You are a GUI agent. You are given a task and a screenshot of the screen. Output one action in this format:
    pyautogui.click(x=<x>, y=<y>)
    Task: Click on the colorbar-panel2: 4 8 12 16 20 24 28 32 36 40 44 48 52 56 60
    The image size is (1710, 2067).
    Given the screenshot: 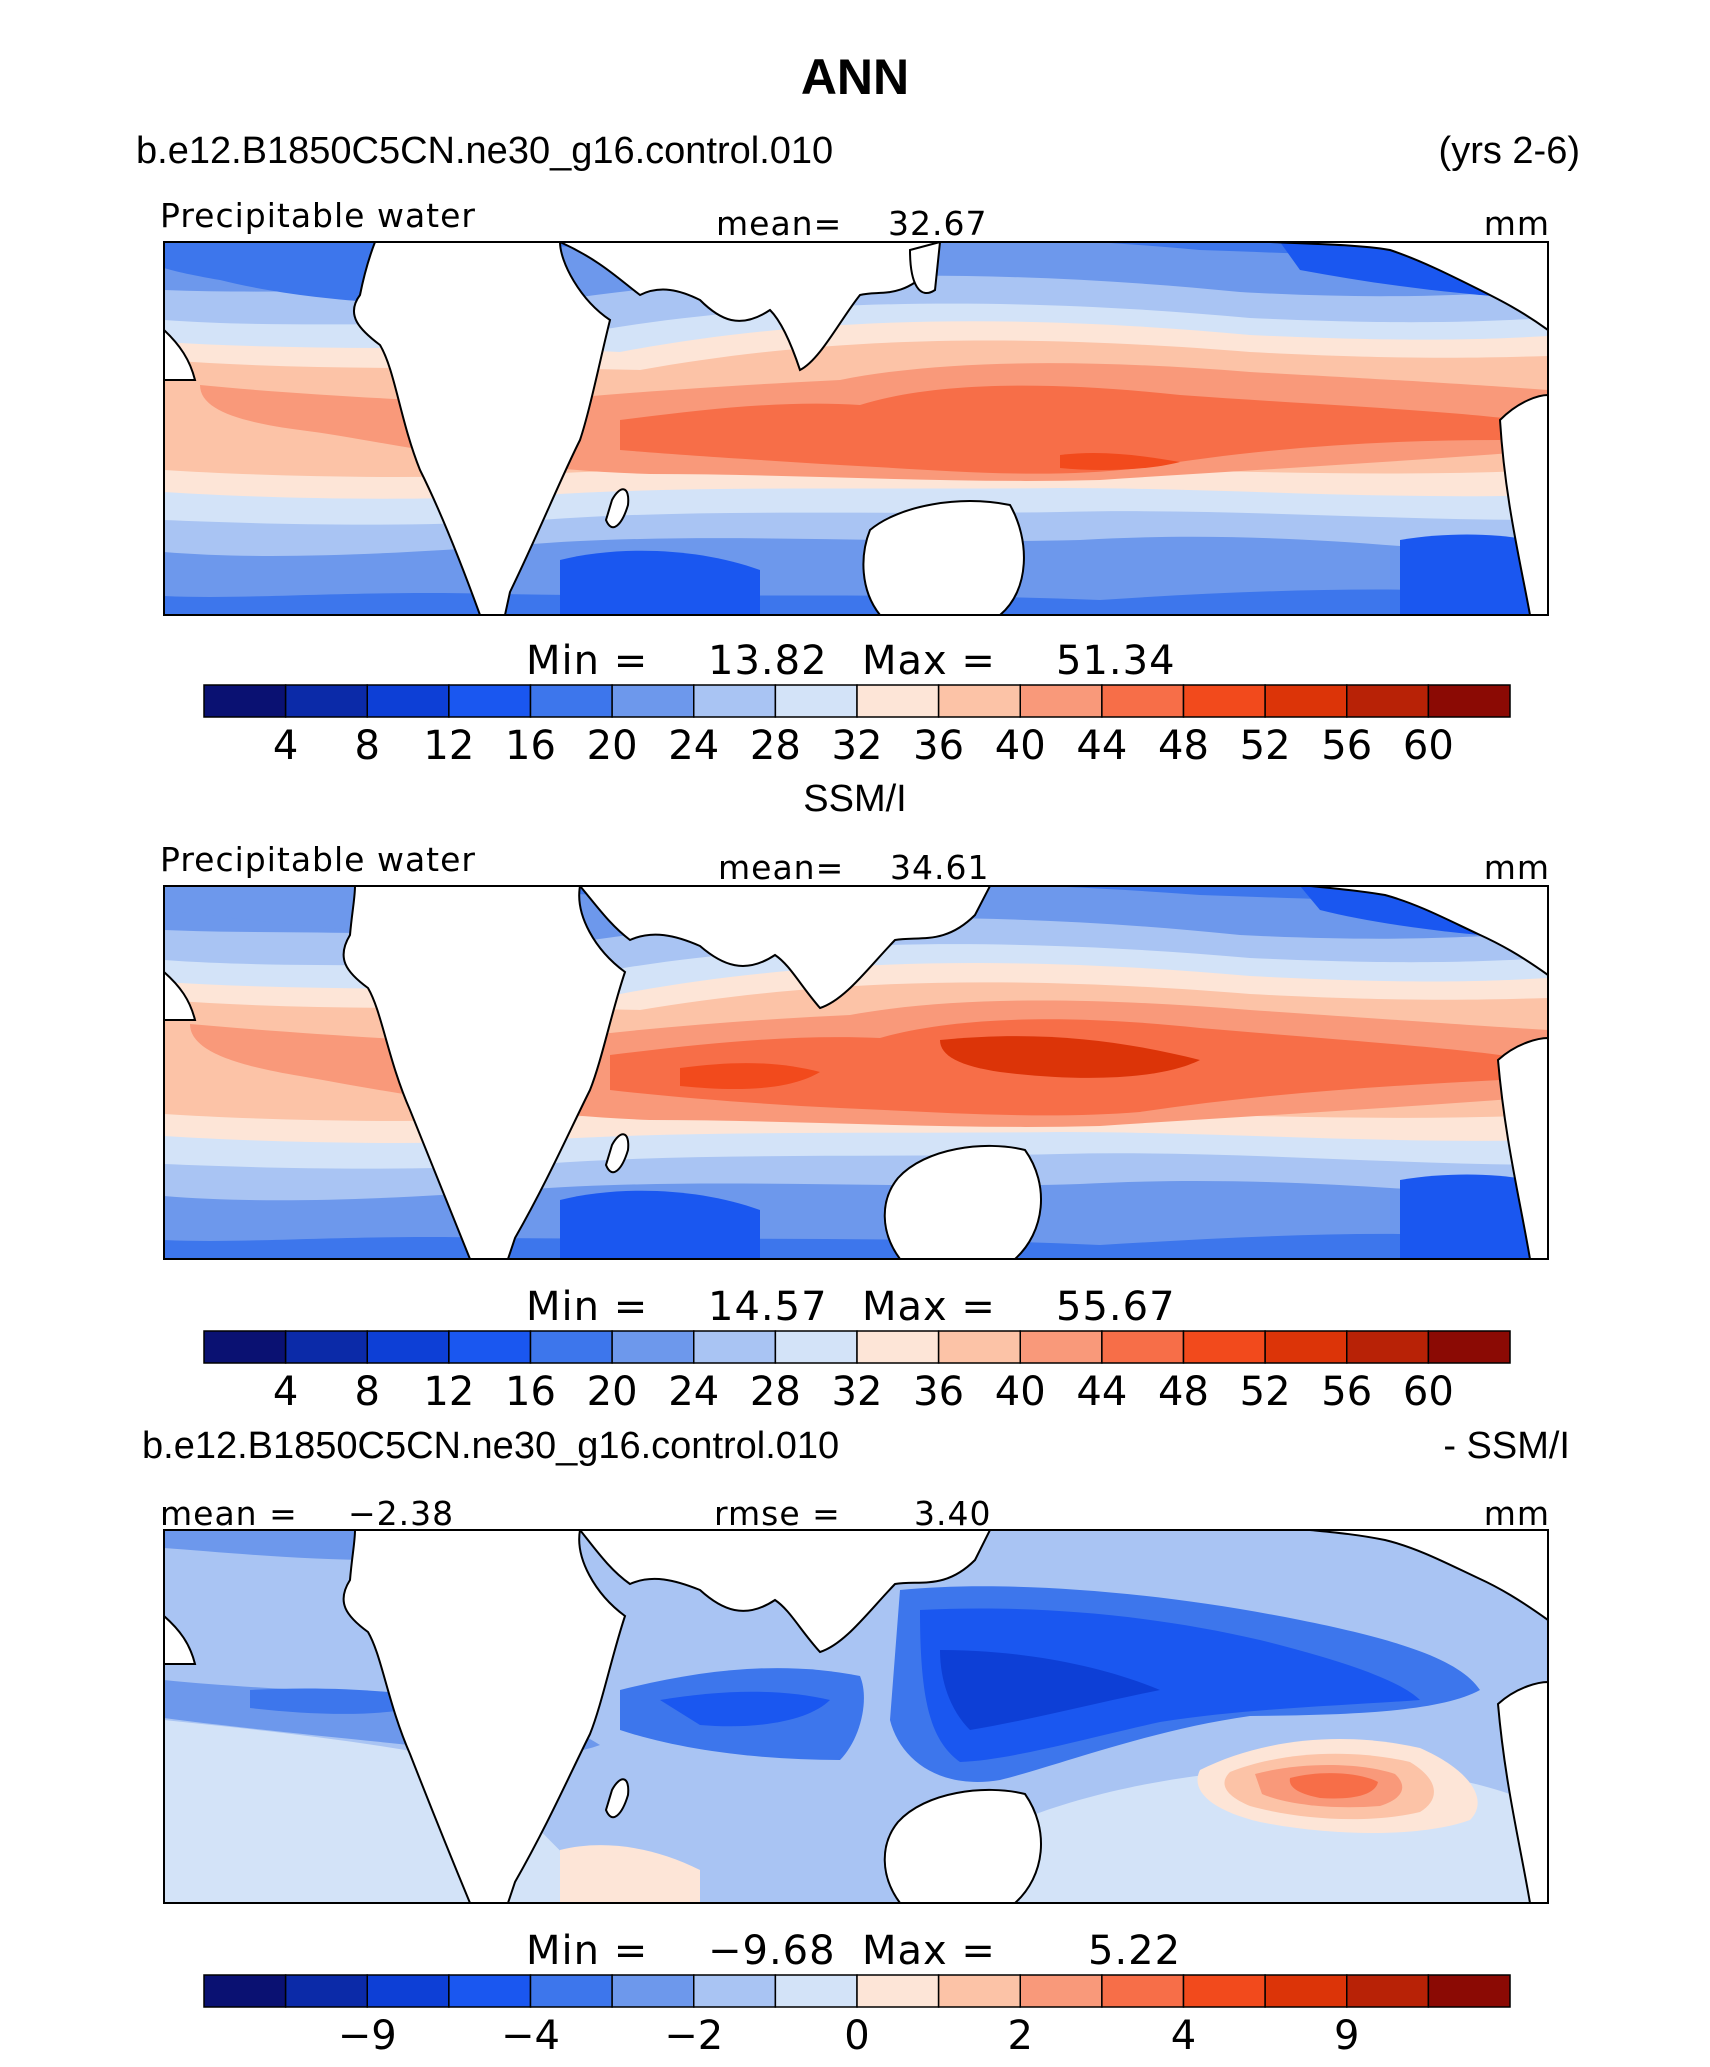 What is the action you would take?
    pyautogui.click(x=857, y=1372)
    